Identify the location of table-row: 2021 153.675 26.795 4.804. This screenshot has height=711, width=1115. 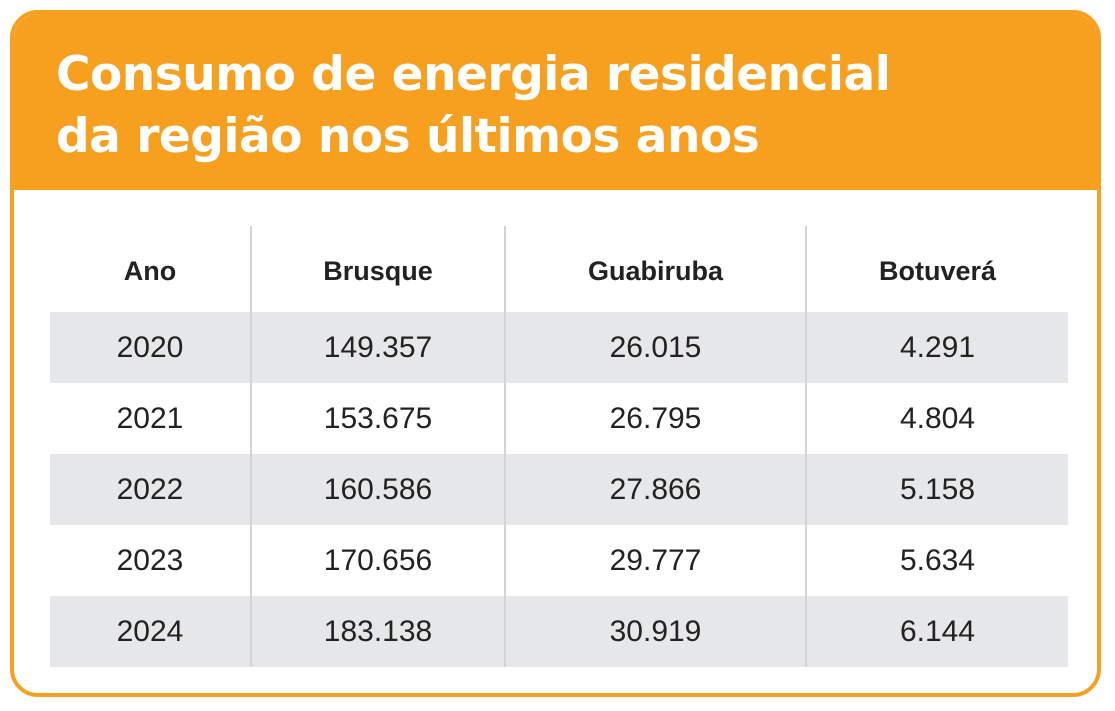
(559, 418).